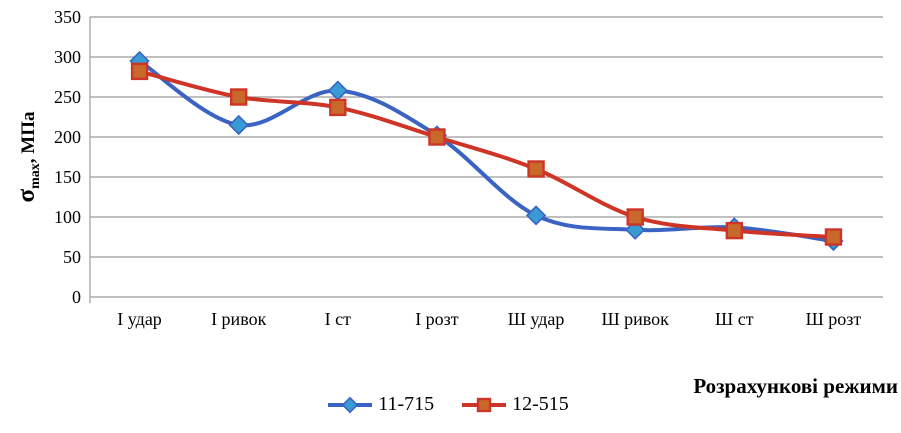  I want to click on y-tick-label: 150, so click(67, 177).